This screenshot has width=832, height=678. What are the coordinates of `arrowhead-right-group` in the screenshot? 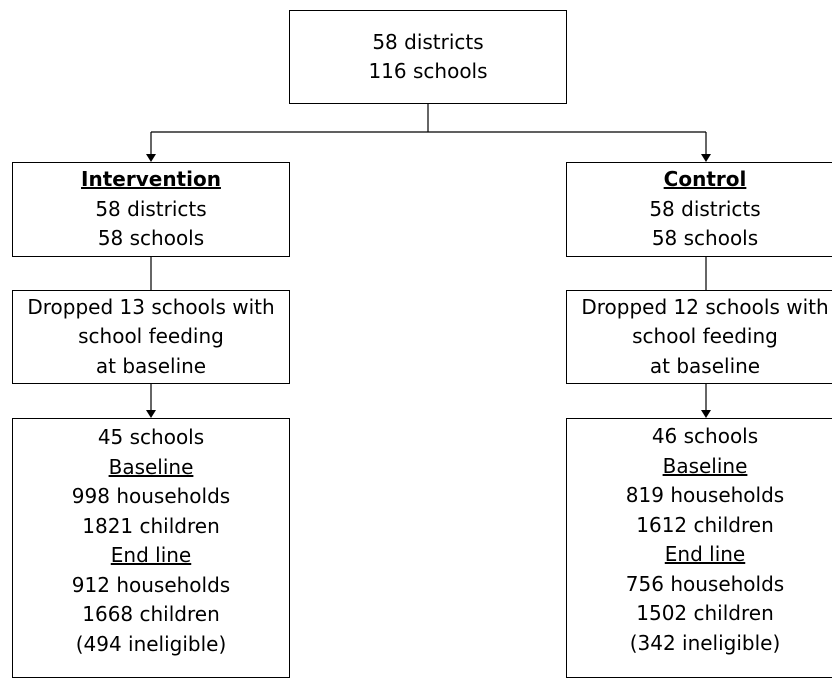 It's located at (706, 158).